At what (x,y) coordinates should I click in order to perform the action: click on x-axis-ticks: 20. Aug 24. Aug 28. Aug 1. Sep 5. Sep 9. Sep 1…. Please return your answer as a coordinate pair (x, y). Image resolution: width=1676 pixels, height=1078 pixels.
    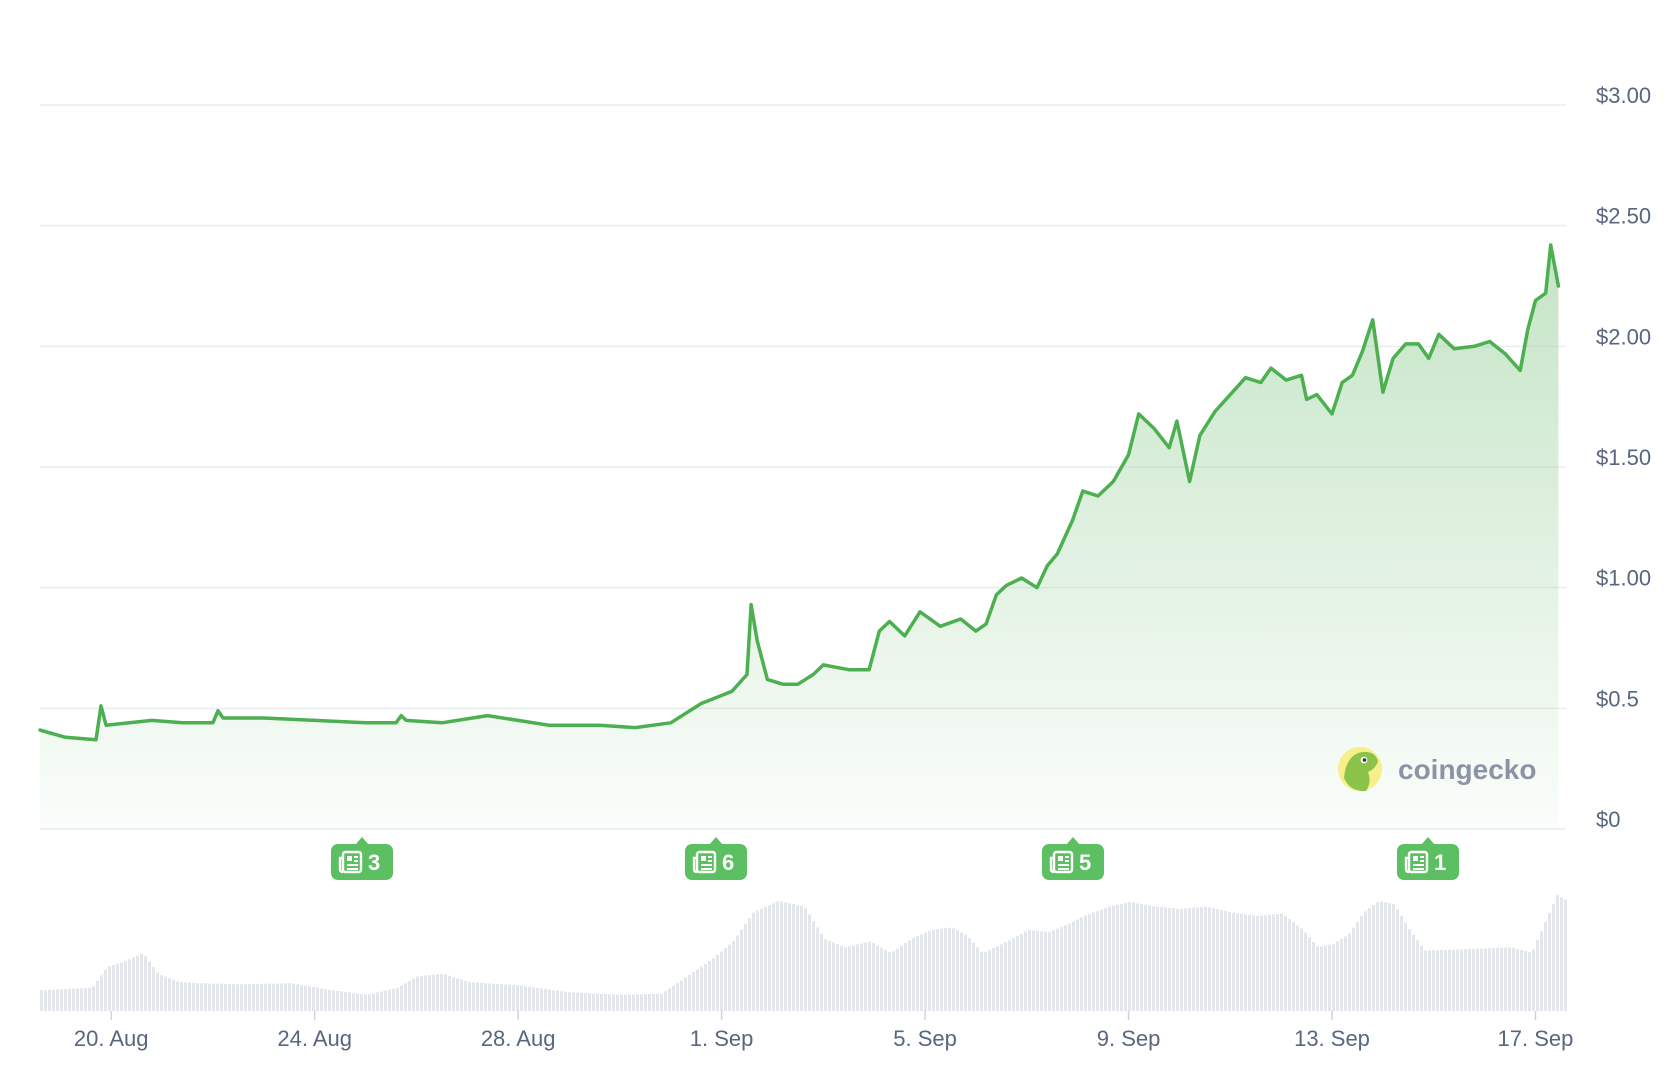
    Looking at the image, I should click on (824, 1031).